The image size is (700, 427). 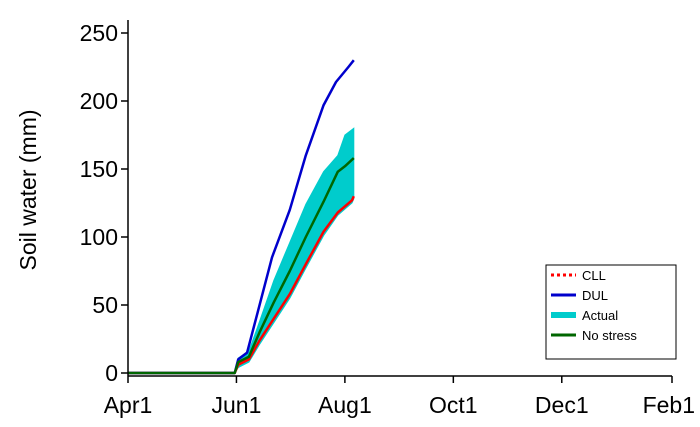 I want to click on y-tick-label: 100, so click(x=99, y=237).